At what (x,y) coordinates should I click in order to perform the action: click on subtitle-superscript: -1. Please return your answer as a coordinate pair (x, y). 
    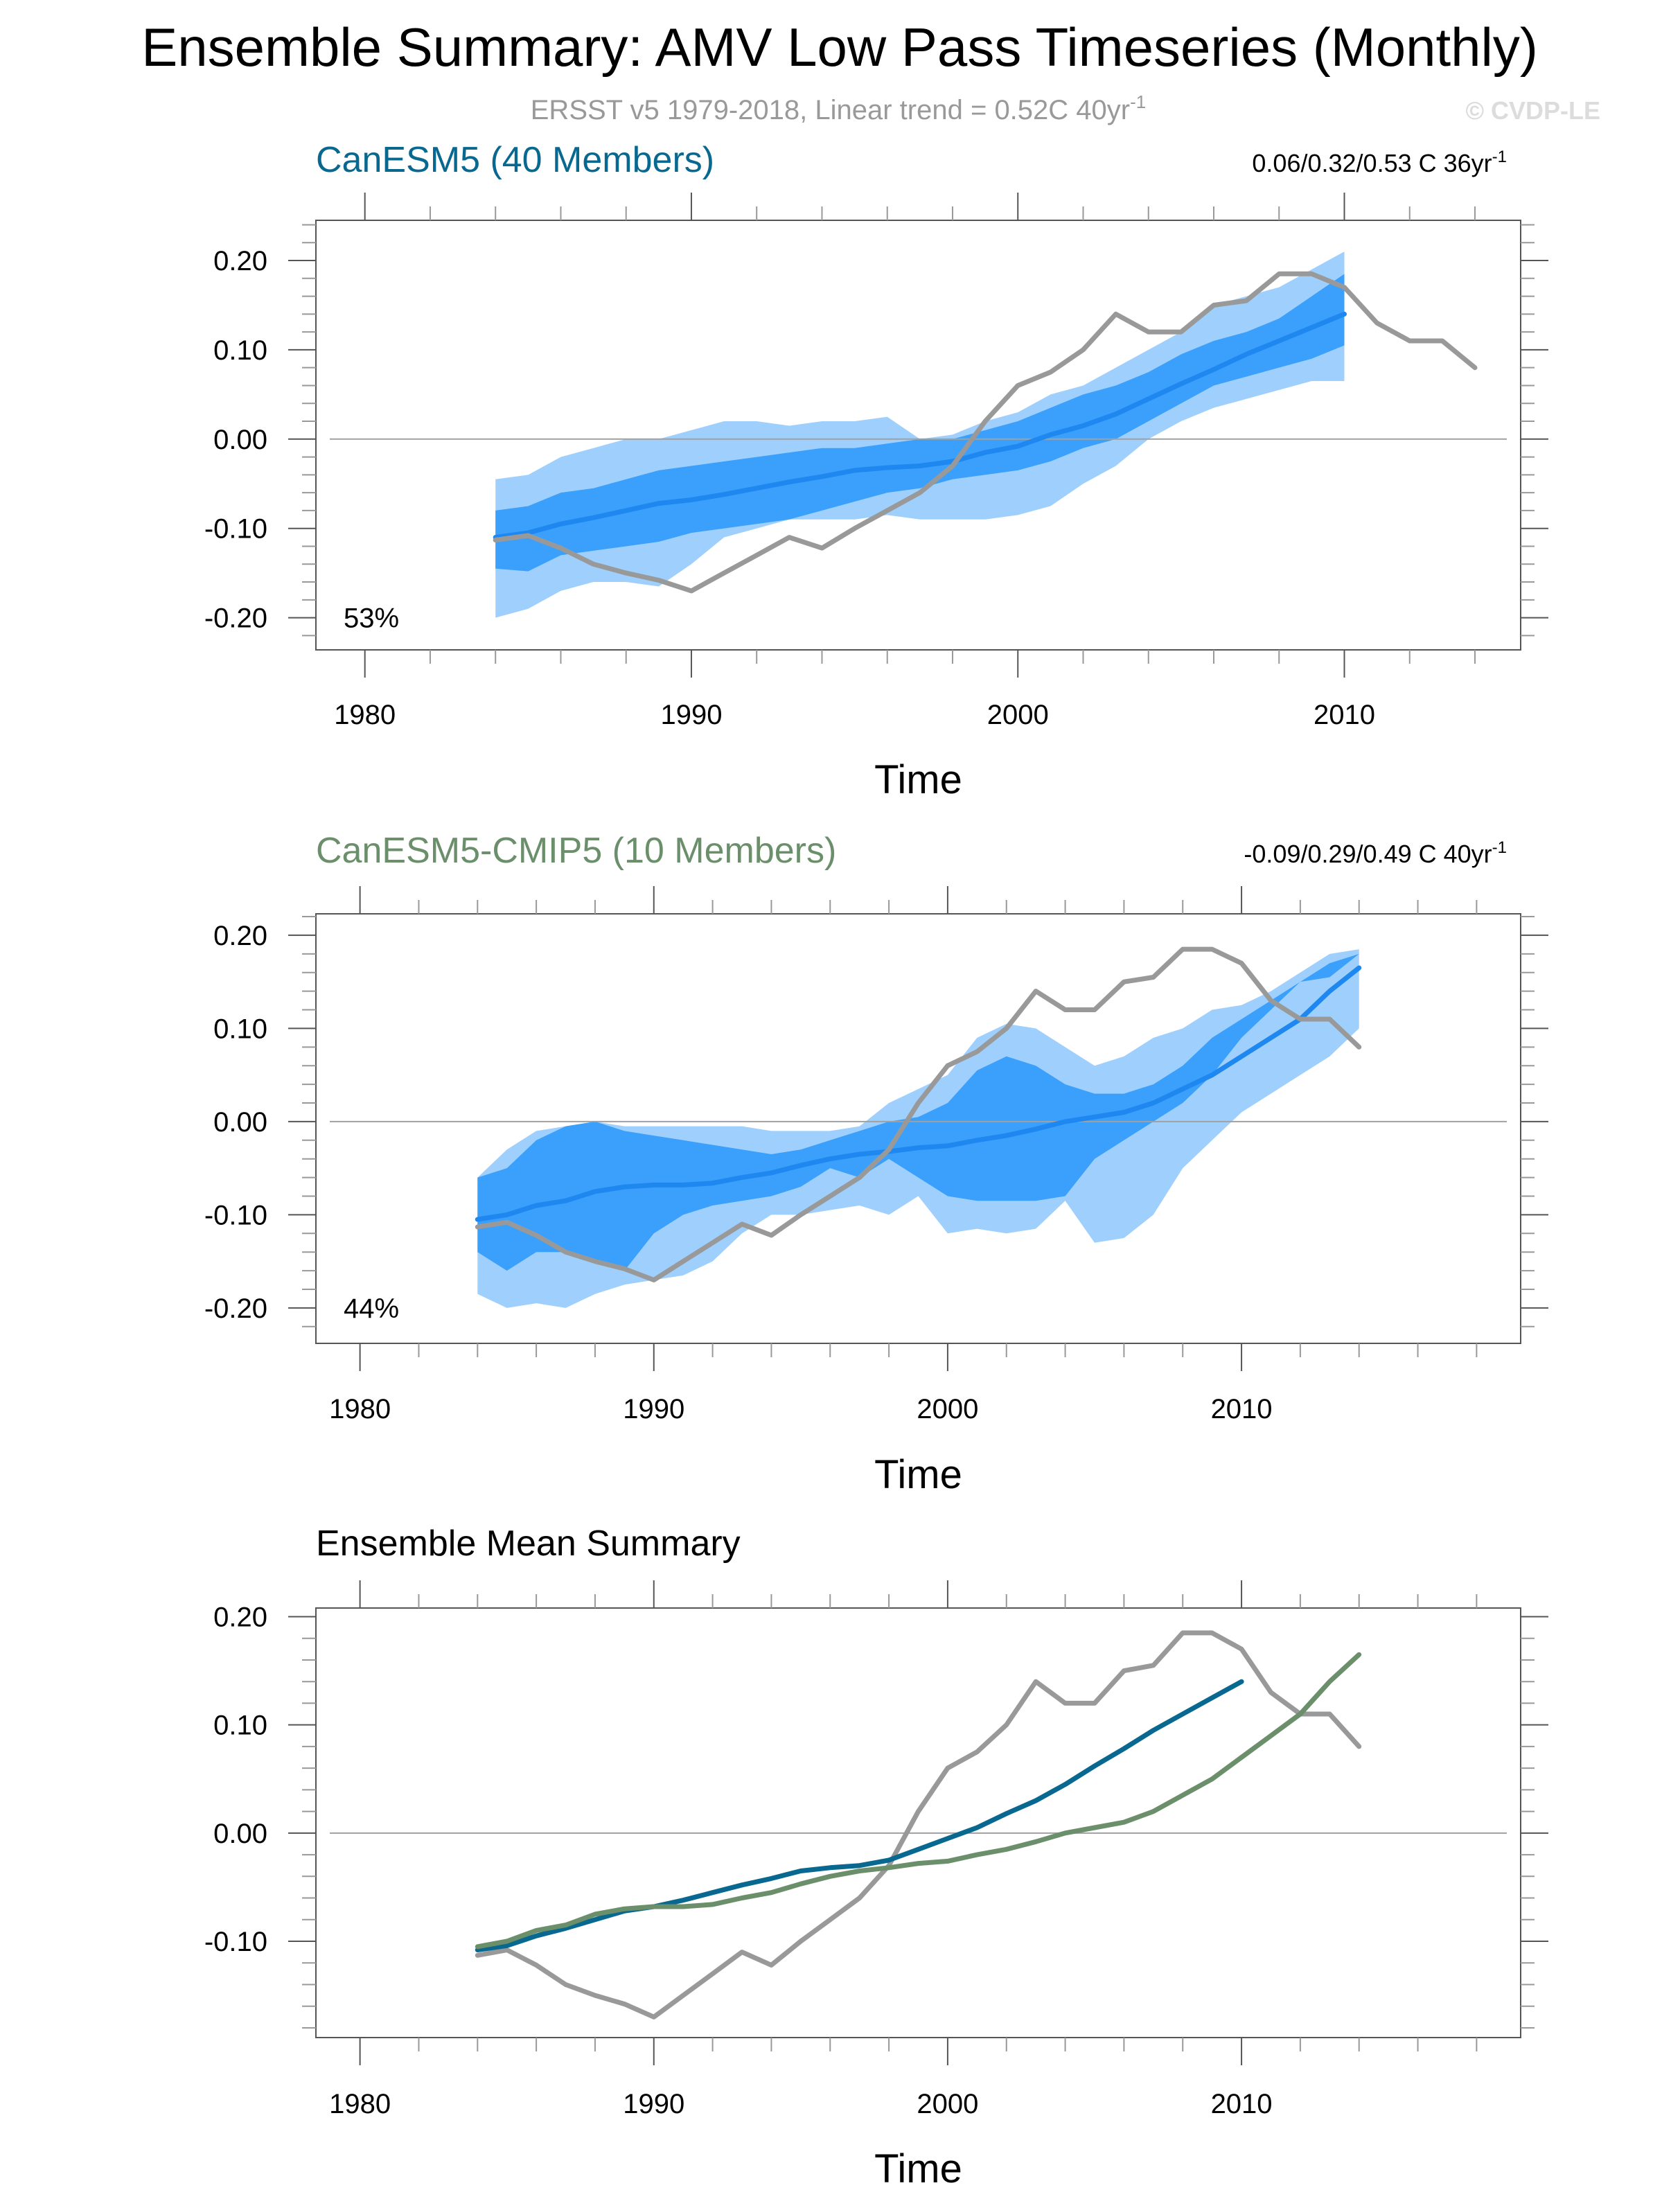
    Looking at the image, I should click on (1138, 101).